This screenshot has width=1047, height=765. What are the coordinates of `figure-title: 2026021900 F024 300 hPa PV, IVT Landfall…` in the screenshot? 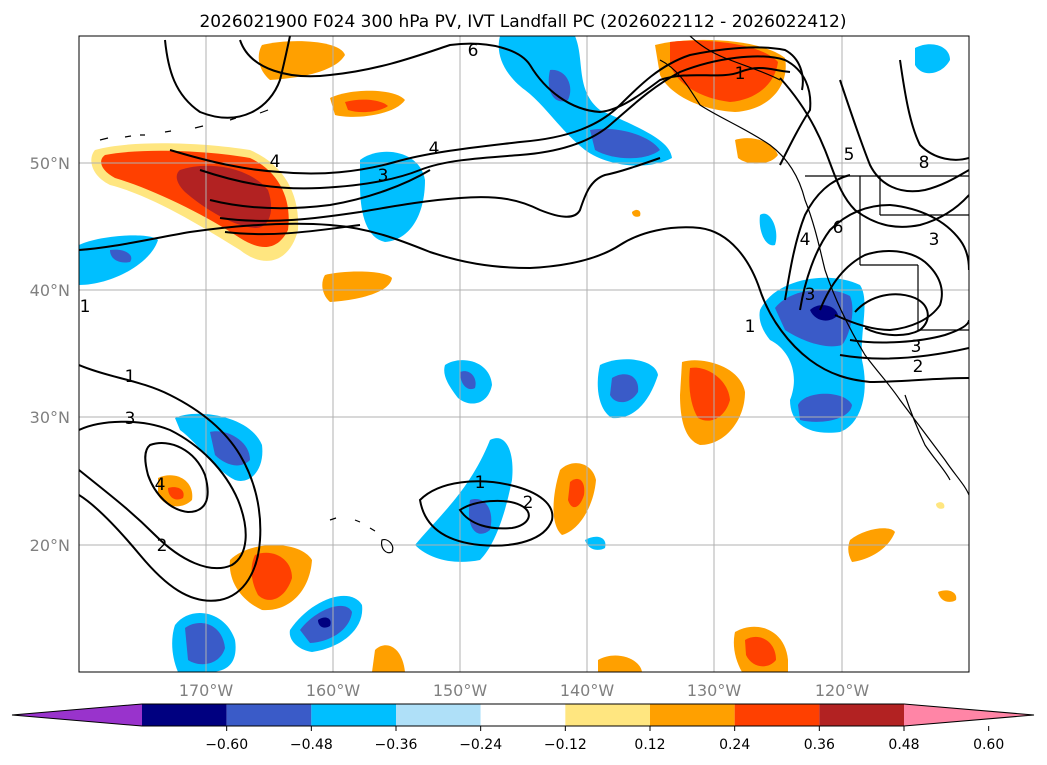 It's located at (522, 22).